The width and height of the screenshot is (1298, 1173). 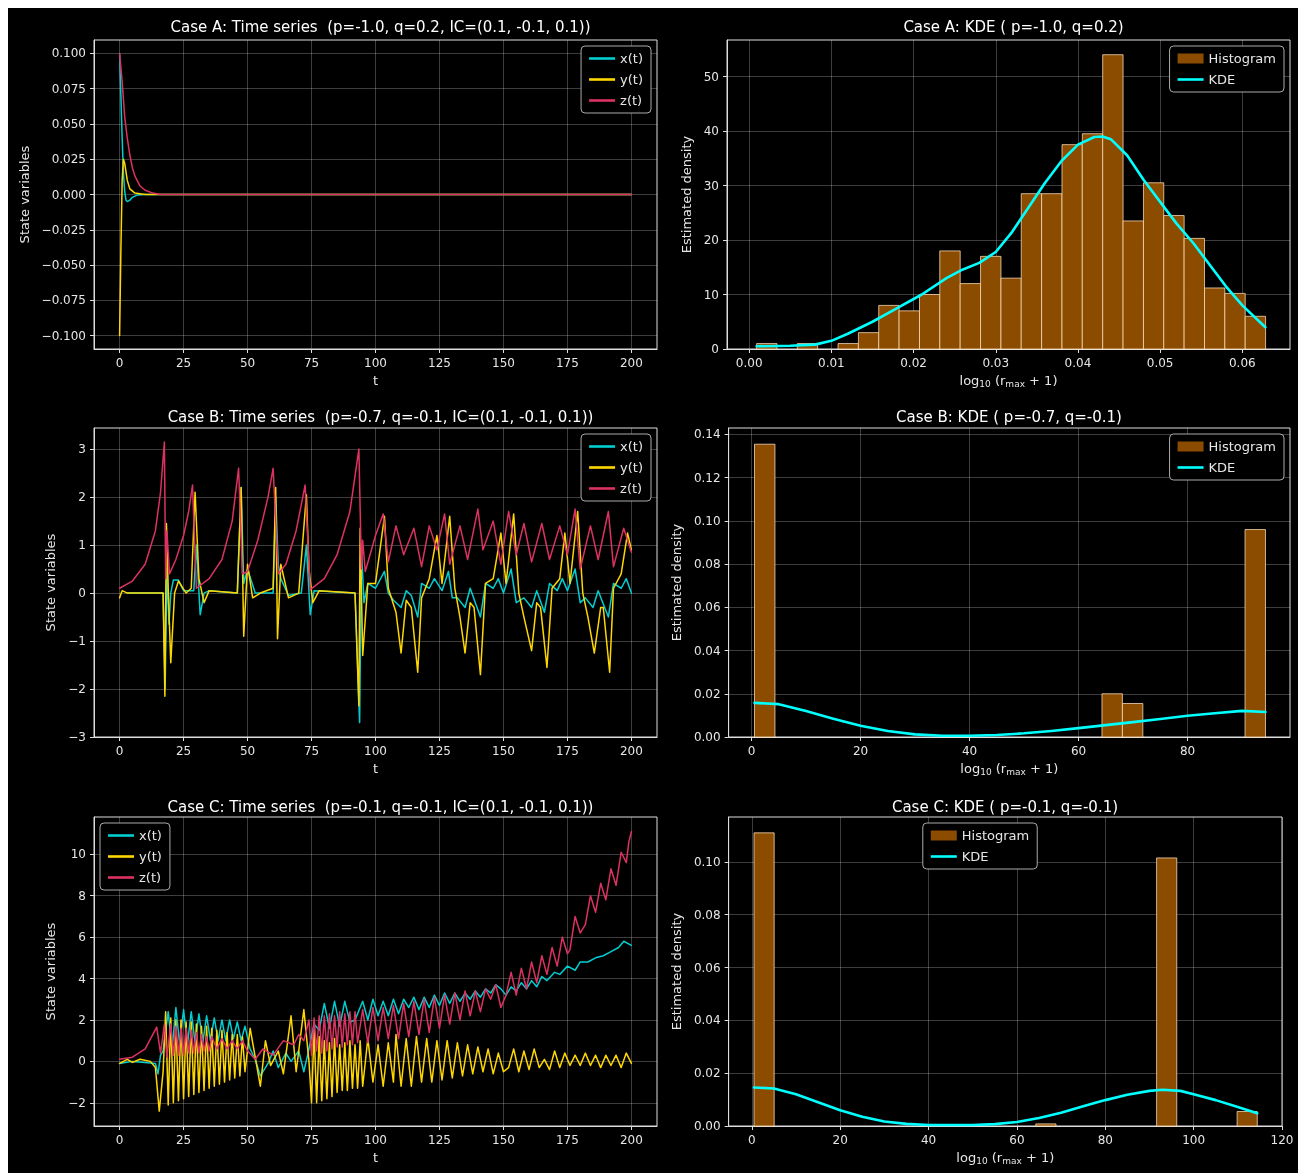 What do you see at coordinates (503, 363) in the screenshot?
I see `x-tick-label: 150` at bounding box center [503, 363].